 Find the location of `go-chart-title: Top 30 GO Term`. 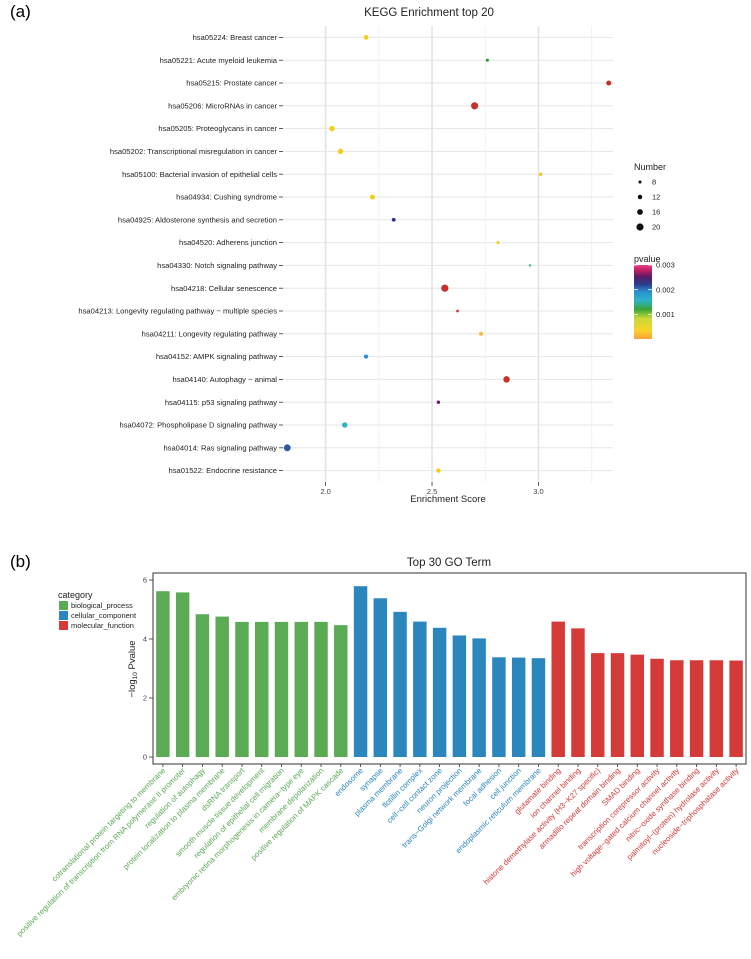

go-chart-title: Top 30 GO Term is located at coordinates (449, 563).